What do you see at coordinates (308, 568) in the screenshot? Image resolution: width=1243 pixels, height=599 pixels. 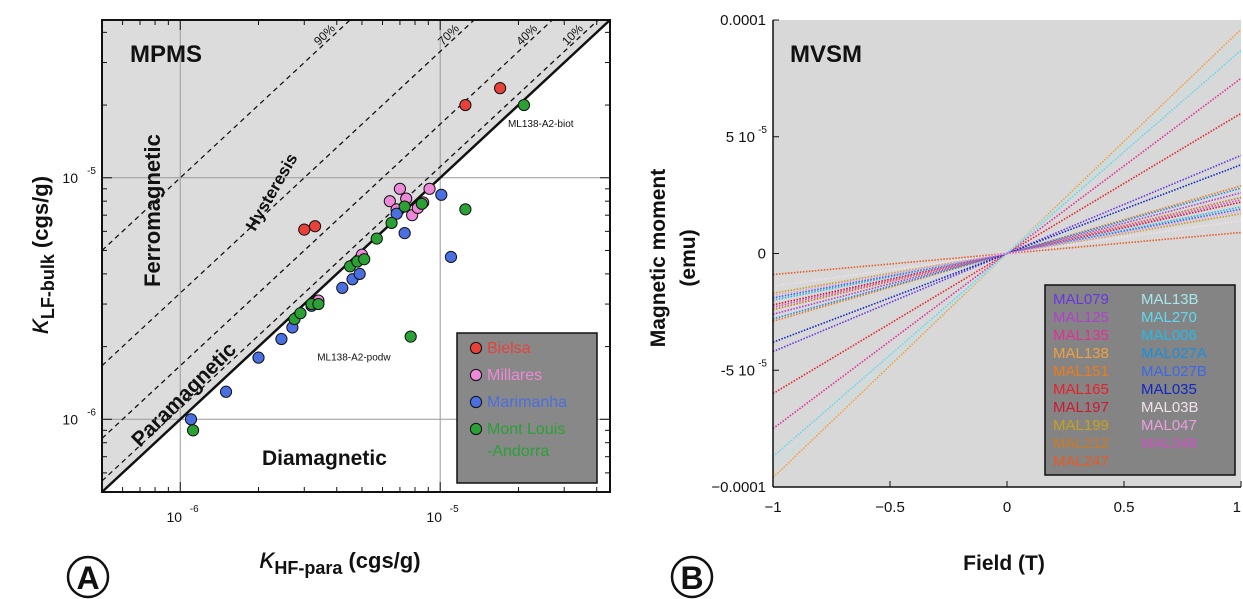 I see `x-axis-subscript: HF-para` at bounding box center [308, 568].